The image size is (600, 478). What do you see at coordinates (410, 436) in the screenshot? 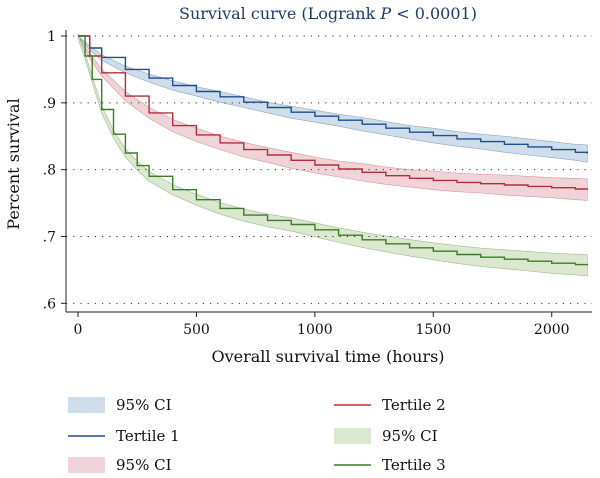
I see `legend-right-label-1: 95% CI` at bounding box center [410, 436].